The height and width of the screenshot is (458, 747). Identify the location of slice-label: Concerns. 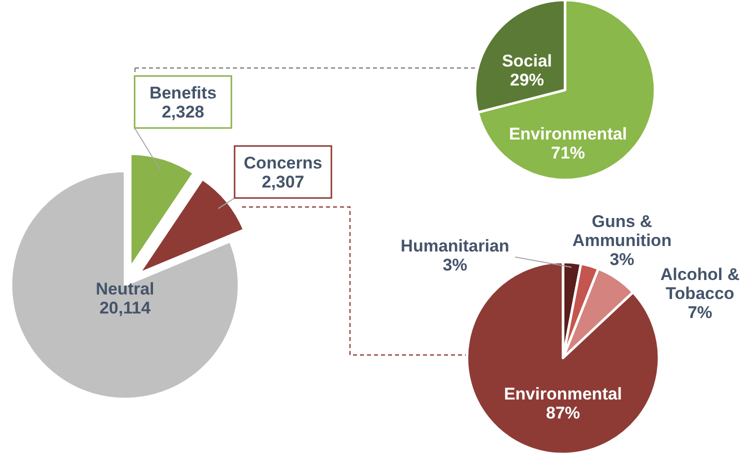
(283, 163).